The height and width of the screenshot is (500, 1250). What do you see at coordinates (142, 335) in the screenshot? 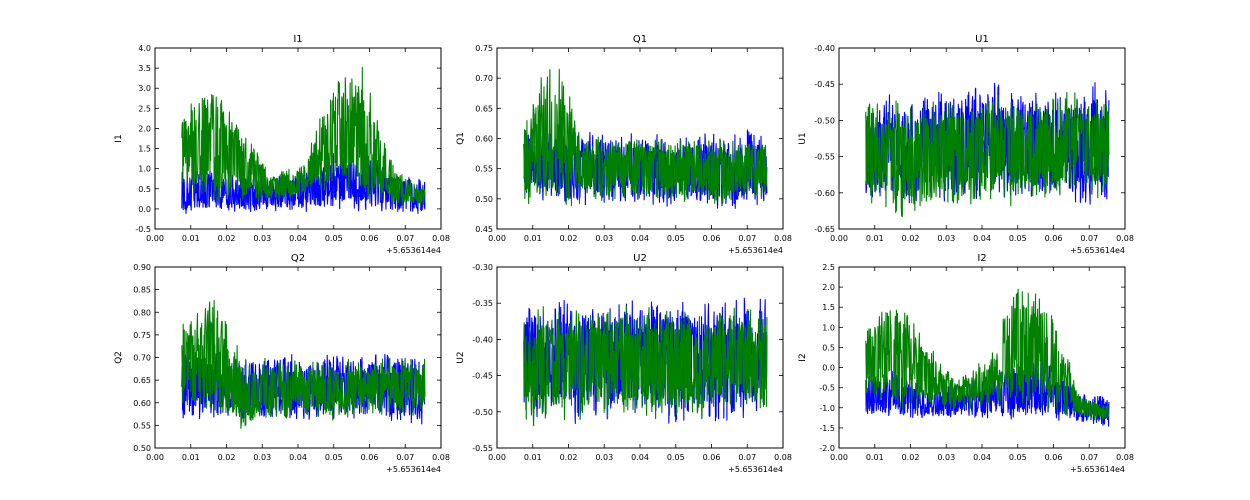
I see `y-tick-label: 0.75` at bounding box center [142, 335].